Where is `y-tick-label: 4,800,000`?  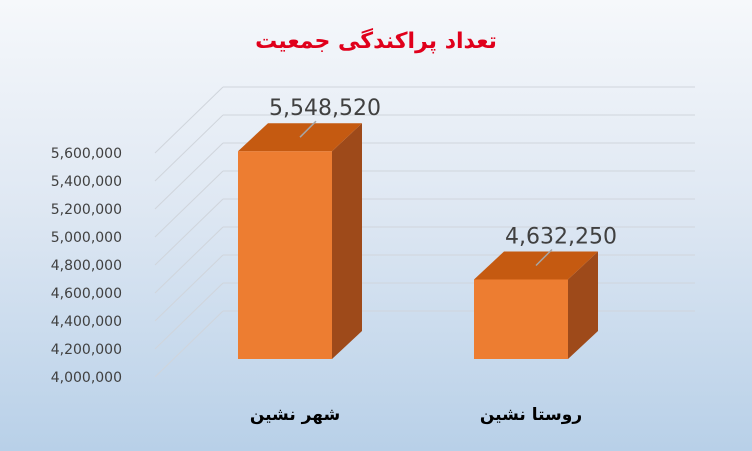 y-tick-label: 4,800,000 is located at coordinates (86, 266).